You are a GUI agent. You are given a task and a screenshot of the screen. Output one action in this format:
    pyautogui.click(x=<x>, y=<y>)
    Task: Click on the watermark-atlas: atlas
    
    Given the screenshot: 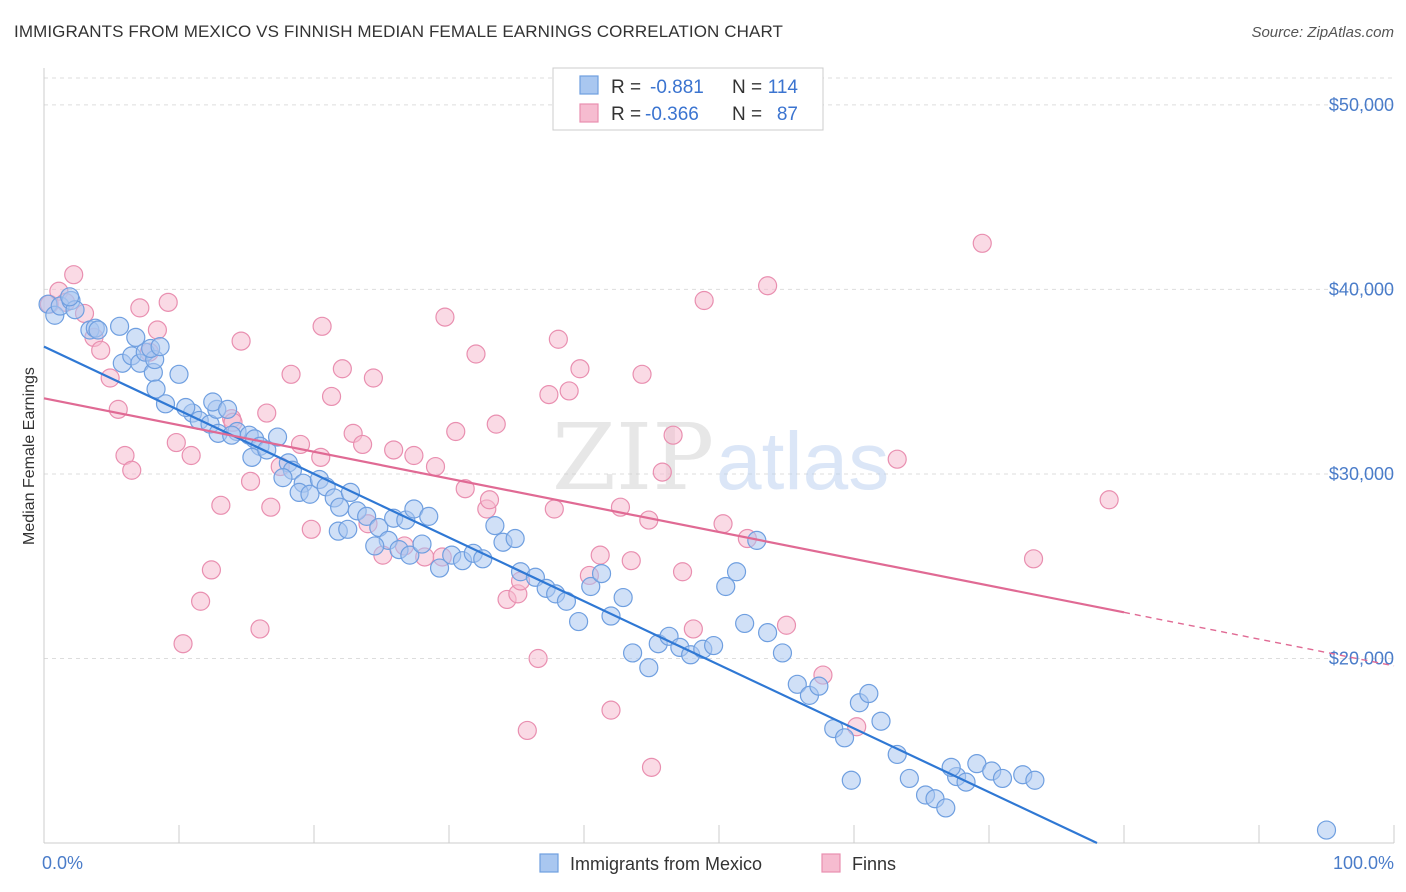 What is the action you would take?
    pyautogui.click(x=802, y=461)
    